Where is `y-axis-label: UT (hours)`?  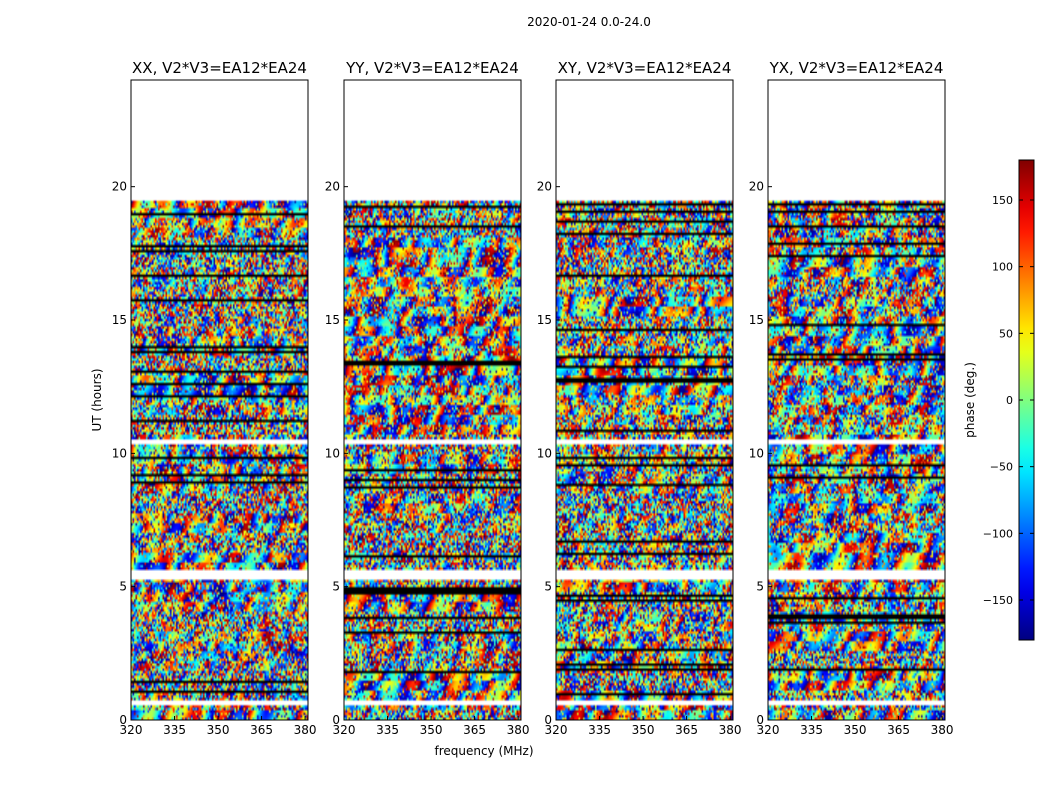
y-axis-label: UT (hours) is located at coordinates (97, 399).